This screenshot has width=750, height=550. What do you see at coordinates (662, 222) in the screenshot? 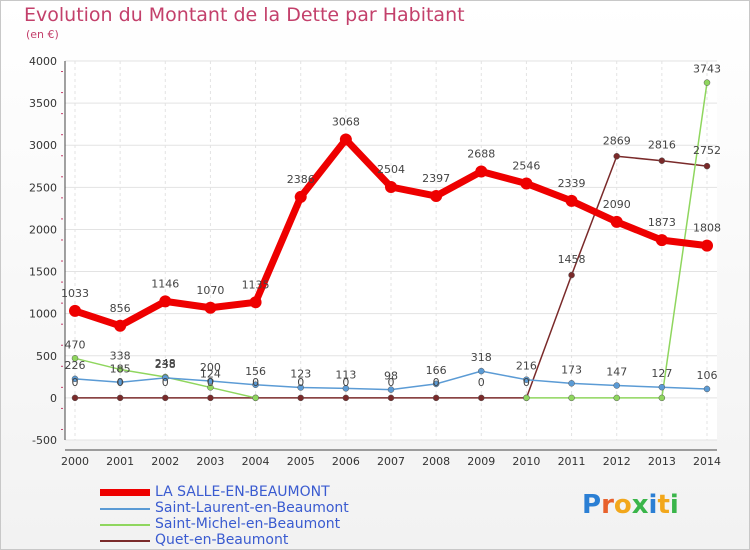
I see `data-label-la-salle-en-beaumont: 1873` at bounding box center [662, 222].